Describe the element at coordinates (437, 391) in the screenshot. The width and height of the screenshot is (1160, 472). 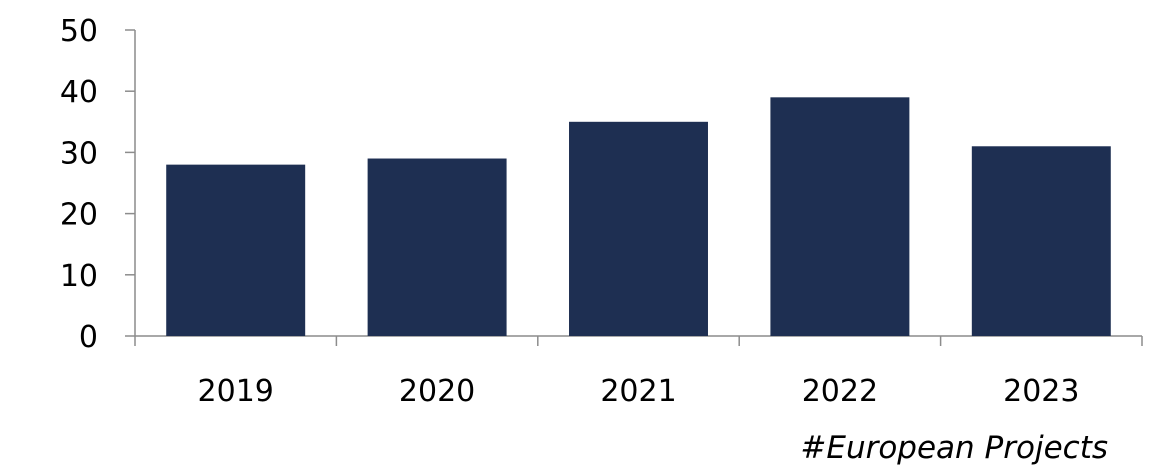
I see `x-tick-label: 2020` at that location.